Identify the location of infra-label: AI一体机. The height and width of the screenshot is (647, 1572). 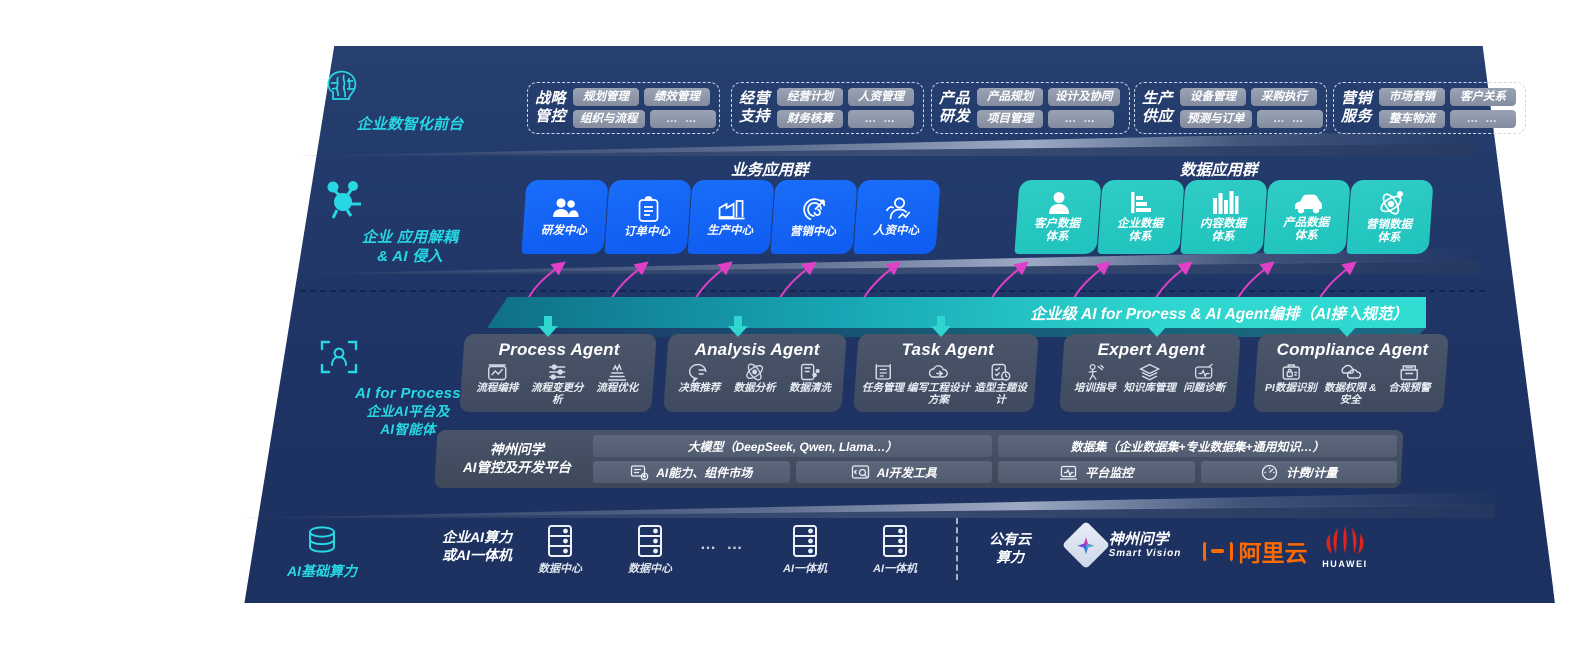
(895, 569).